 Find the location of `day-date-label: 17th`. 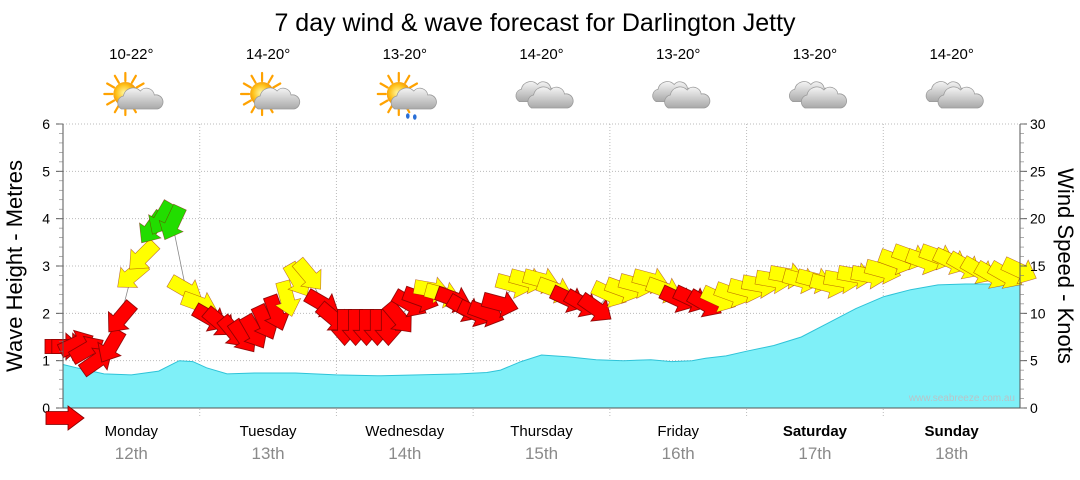

day-date-label: 17th is located at coordinates (814, 453).